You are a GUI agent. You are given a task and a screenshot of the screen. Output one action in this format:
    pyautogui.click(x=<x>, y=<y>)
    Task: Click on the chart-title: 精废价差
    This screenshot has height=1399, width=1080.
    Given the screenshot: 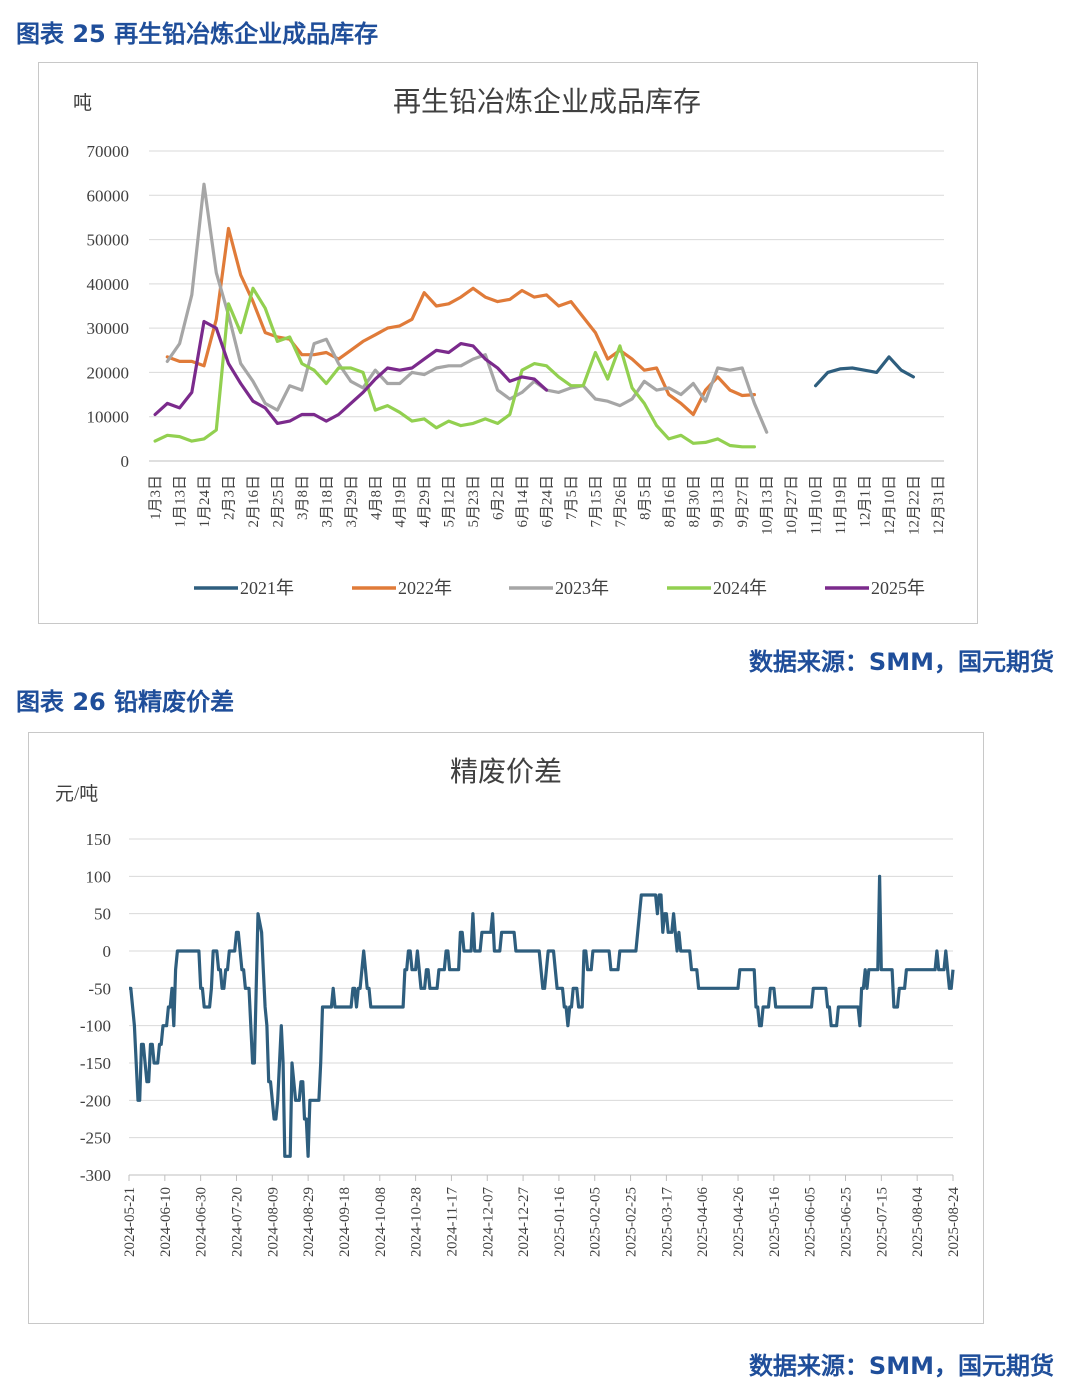 What is the action you would take?
    pyautogui.click(x=506, y=771)
    